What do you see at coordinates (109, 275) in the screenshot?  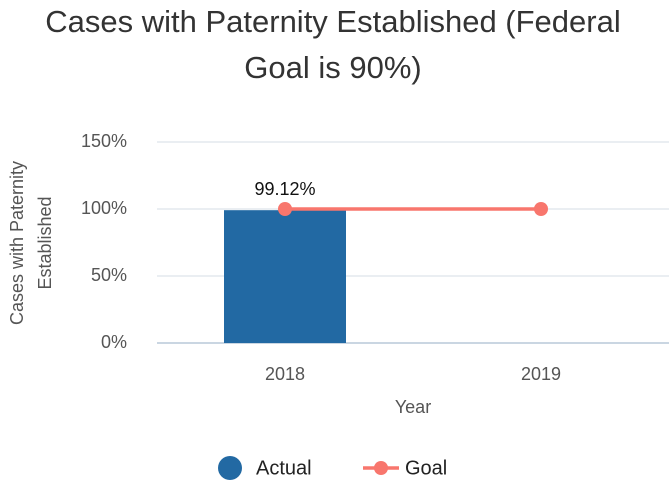 I see `y-tick-label: 50%` at bounding box center [109, 275].